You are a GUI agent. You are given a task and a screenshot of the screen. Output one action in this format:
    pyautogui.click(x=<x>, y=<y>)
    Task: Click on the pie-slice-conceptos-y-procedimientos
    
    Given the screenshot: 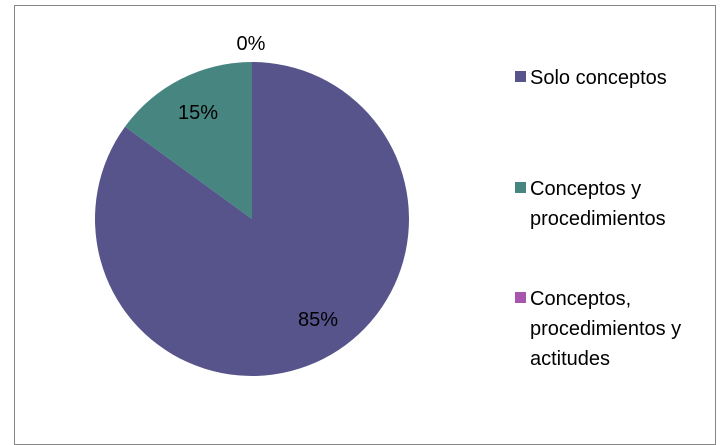 What is the action you would take?
    pyautogui.click(x=188, y=140)
    